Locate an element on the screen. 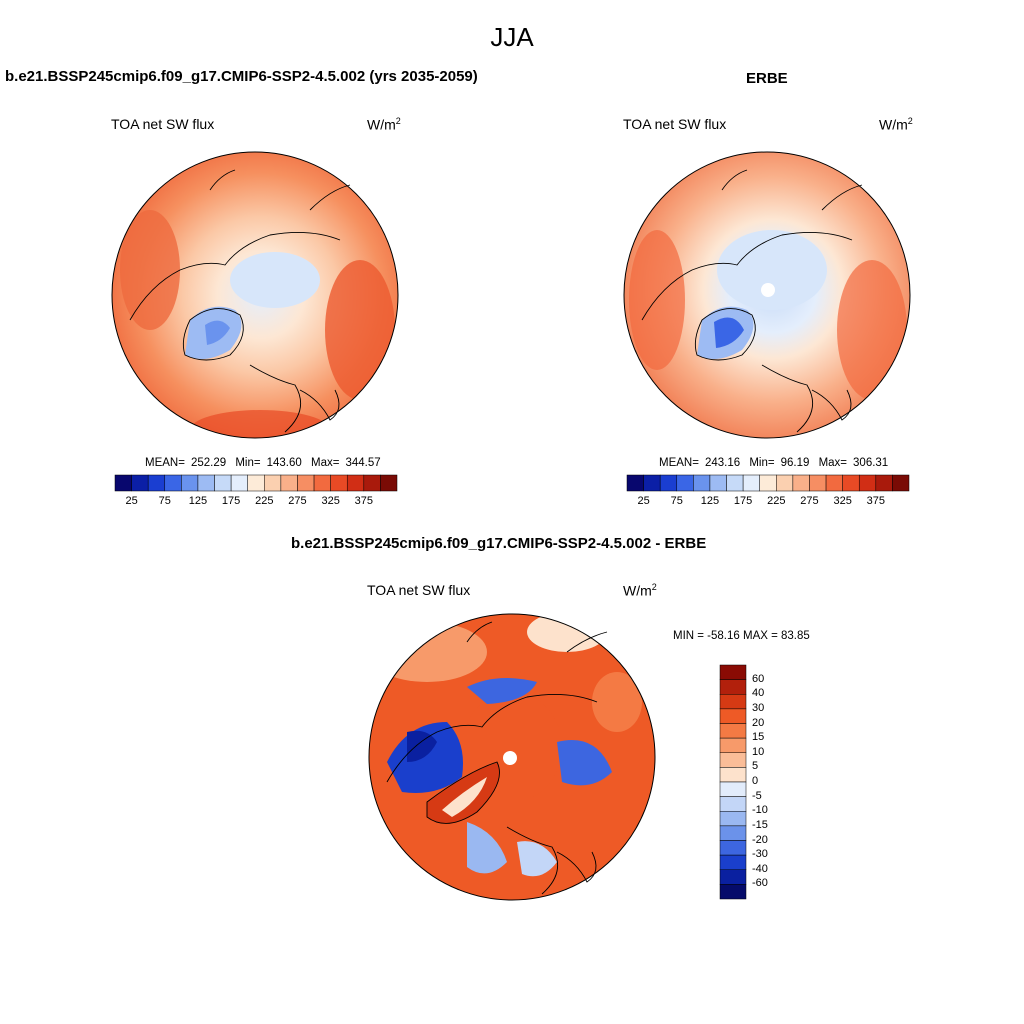 The width and height of the screenshot is (1024, 1024). colorbar-model-tick: 375 is located at coordinates (363, 501).